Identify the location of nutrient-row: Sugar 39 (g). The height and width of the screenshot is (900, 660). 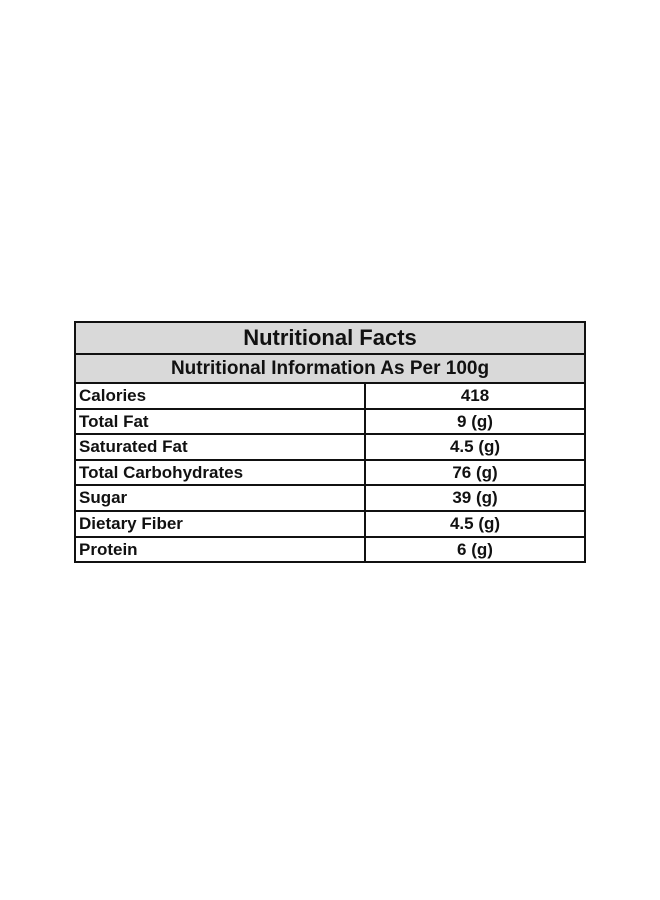
(330, 498).